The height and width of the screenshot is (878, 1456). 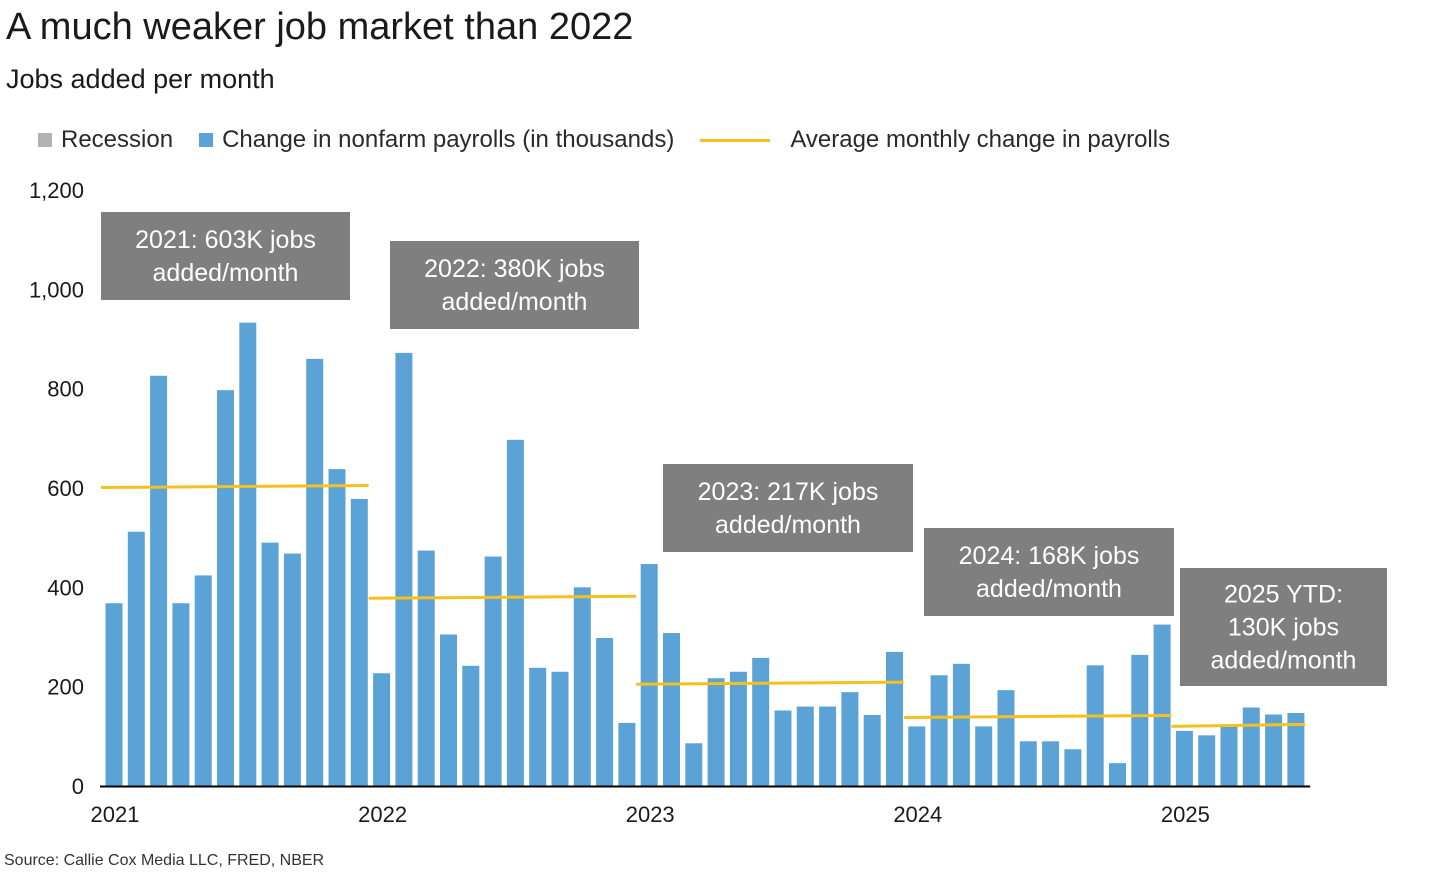 What do you see at coordinates (382, 814) in the screenshot?
I see `x-tick-label: 2022` at bounding box center [382, 814].